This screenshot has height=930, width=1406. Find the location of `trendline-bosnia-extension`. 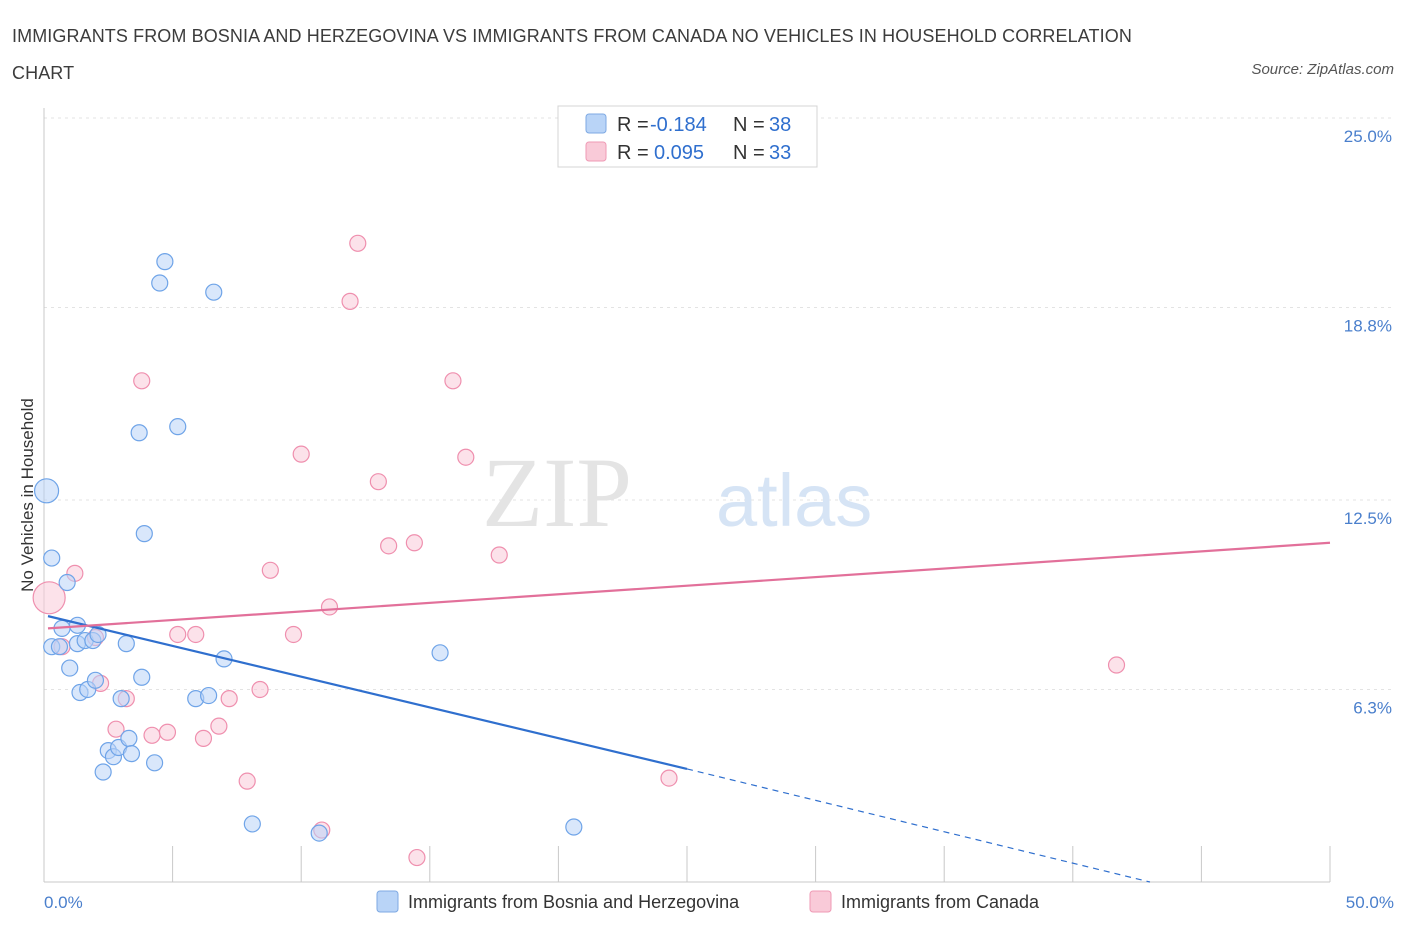

trendline-bosnia-extension is located at coordinates (918, 825).